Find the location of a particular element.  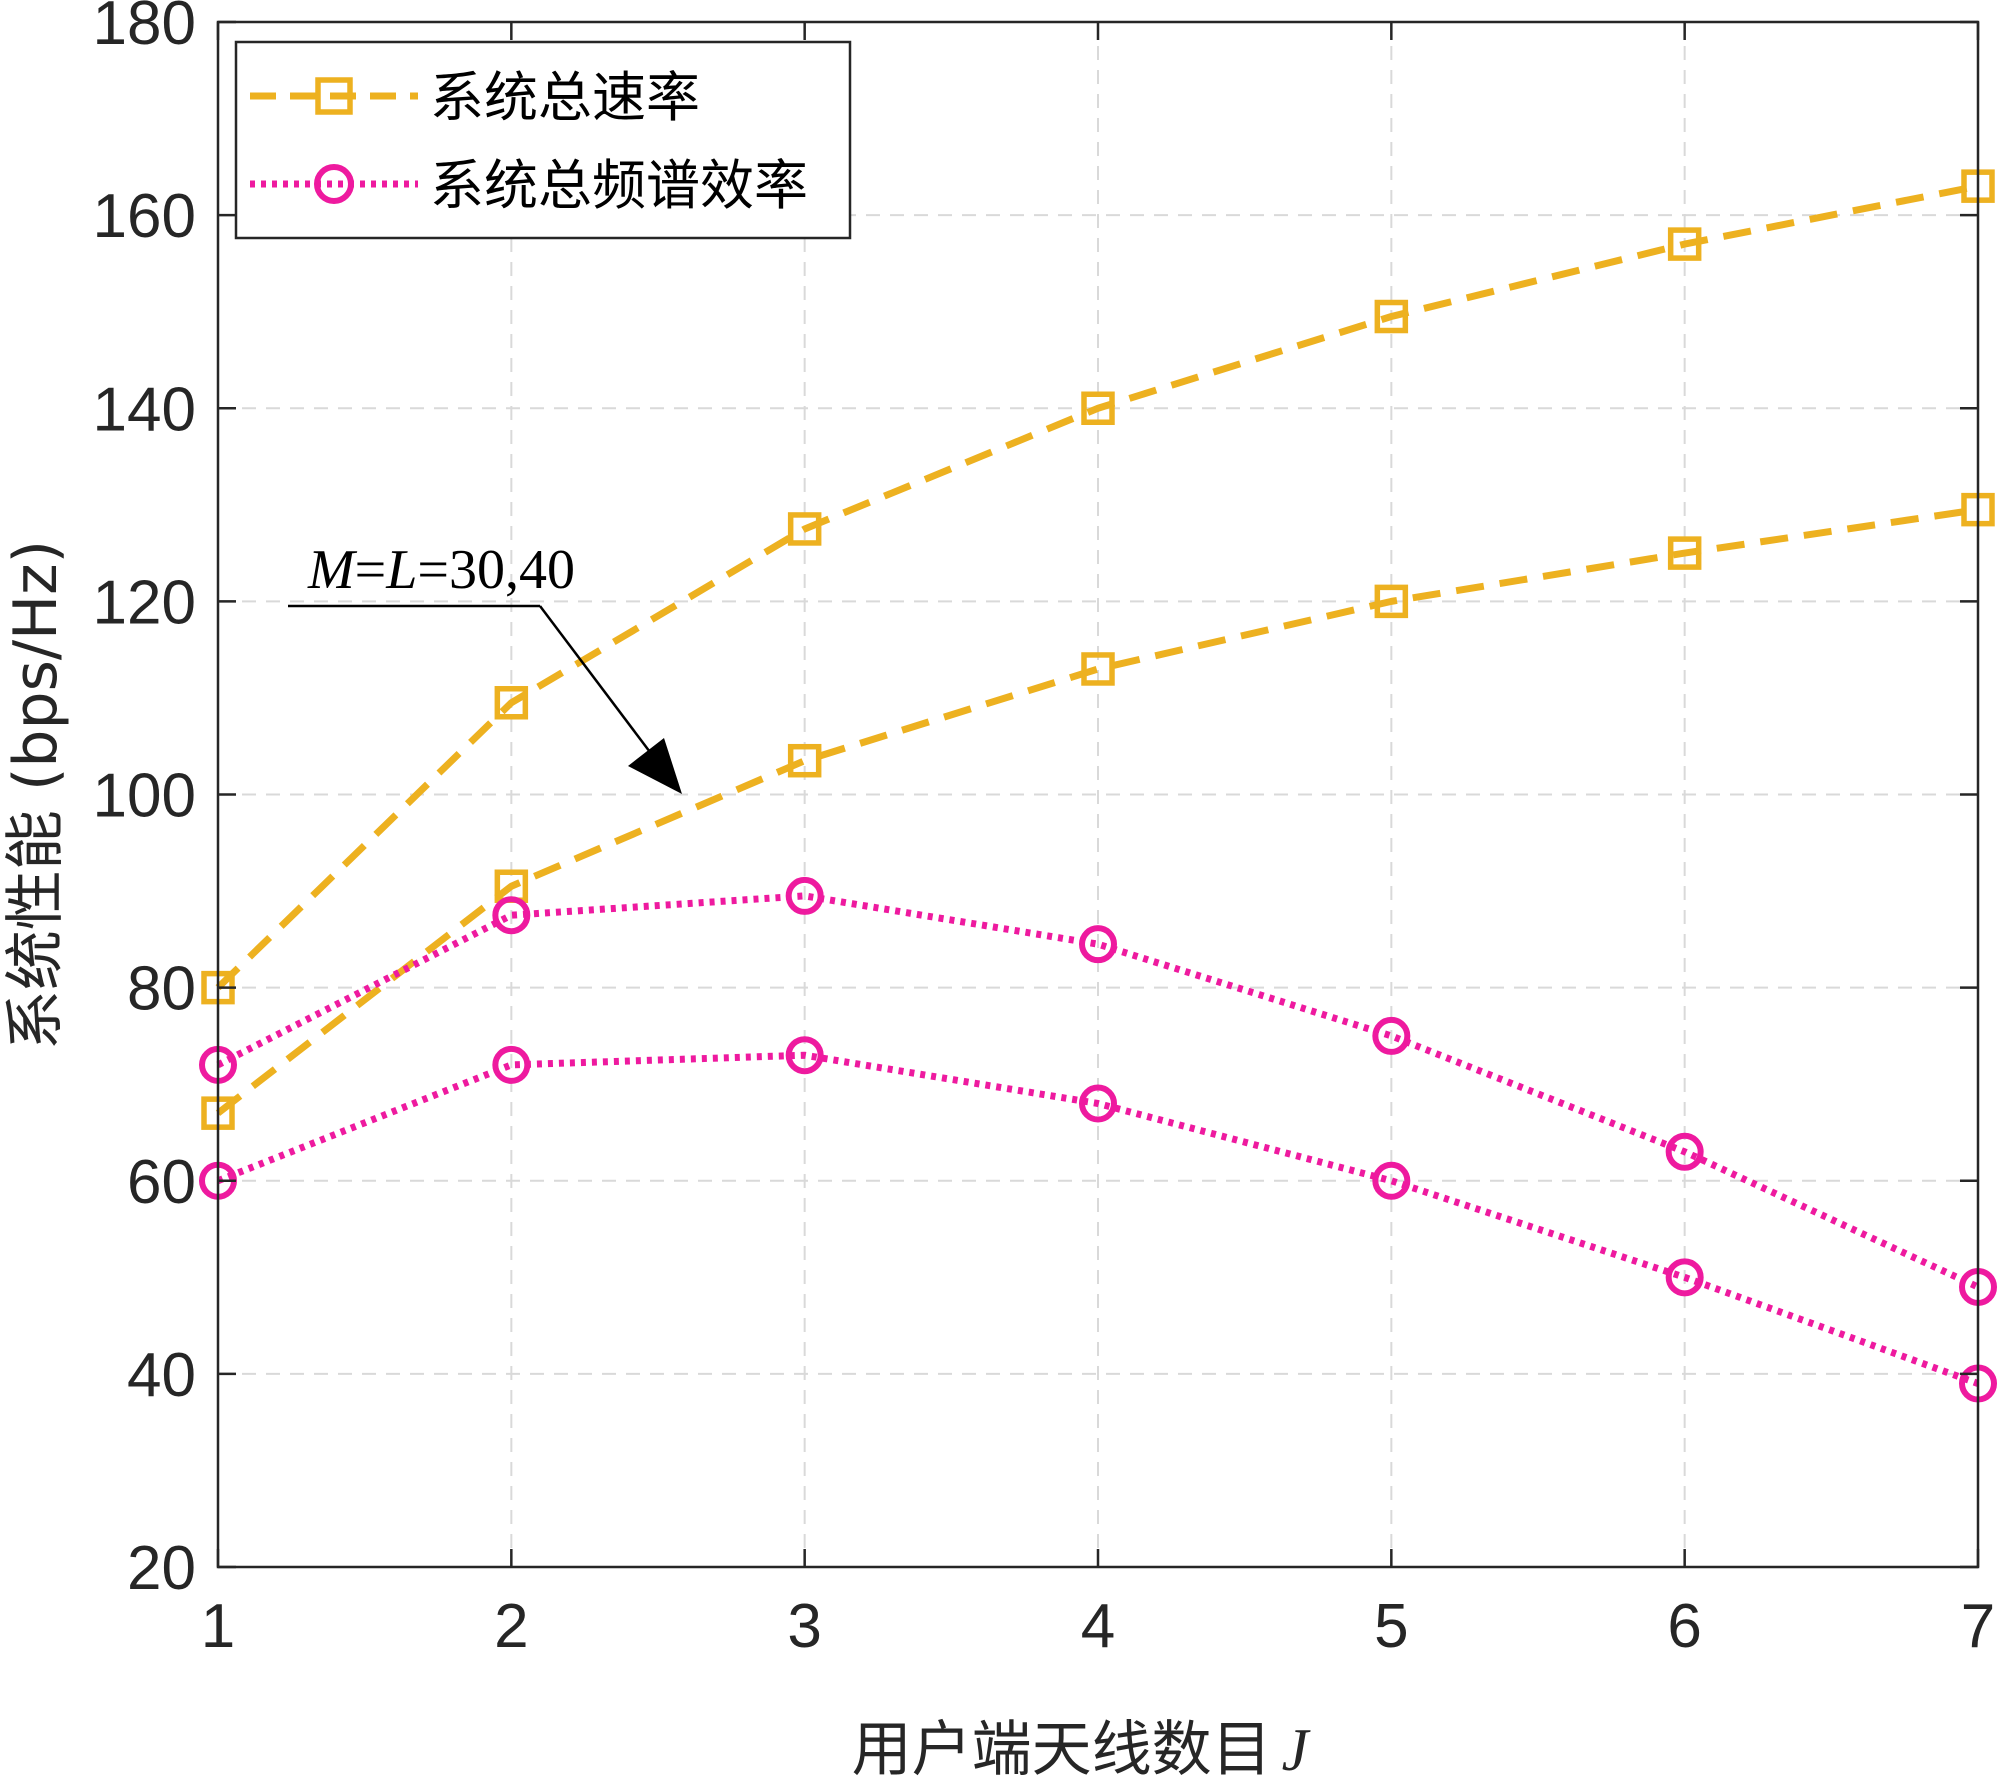

y-tick-label: 80 is located at coordinates (161, 989).